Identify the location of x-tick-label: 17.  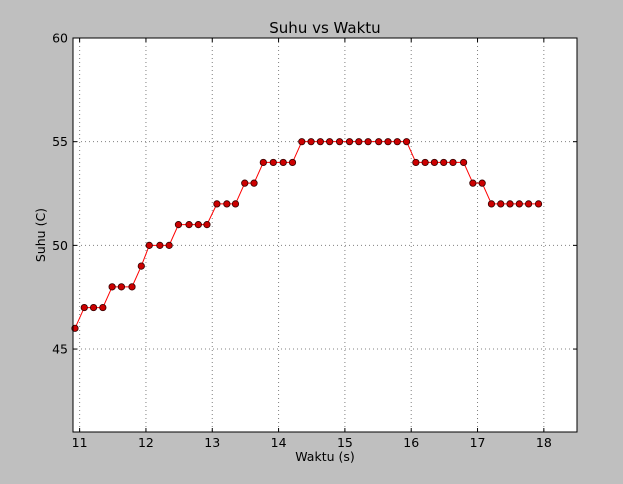
(478, 442).